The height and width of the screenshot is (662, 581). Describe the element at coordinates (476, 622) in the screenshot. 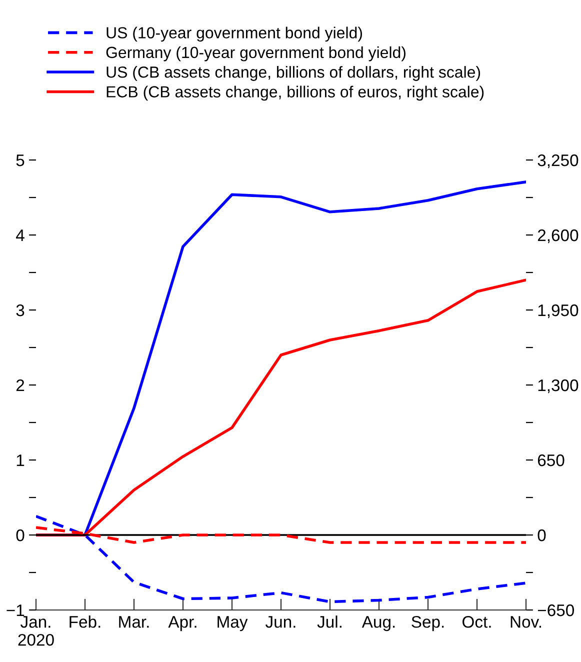

I see `x-tick-label: Oct.` at that location.